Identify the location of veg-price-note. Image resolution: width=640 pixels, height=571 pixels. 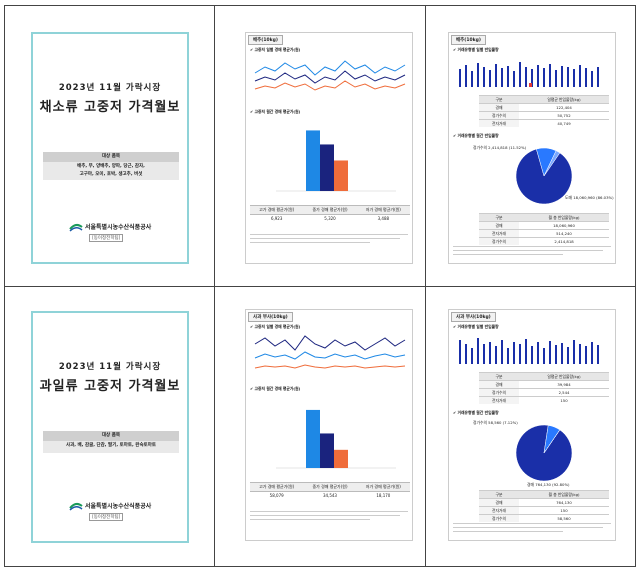
(329, 238).